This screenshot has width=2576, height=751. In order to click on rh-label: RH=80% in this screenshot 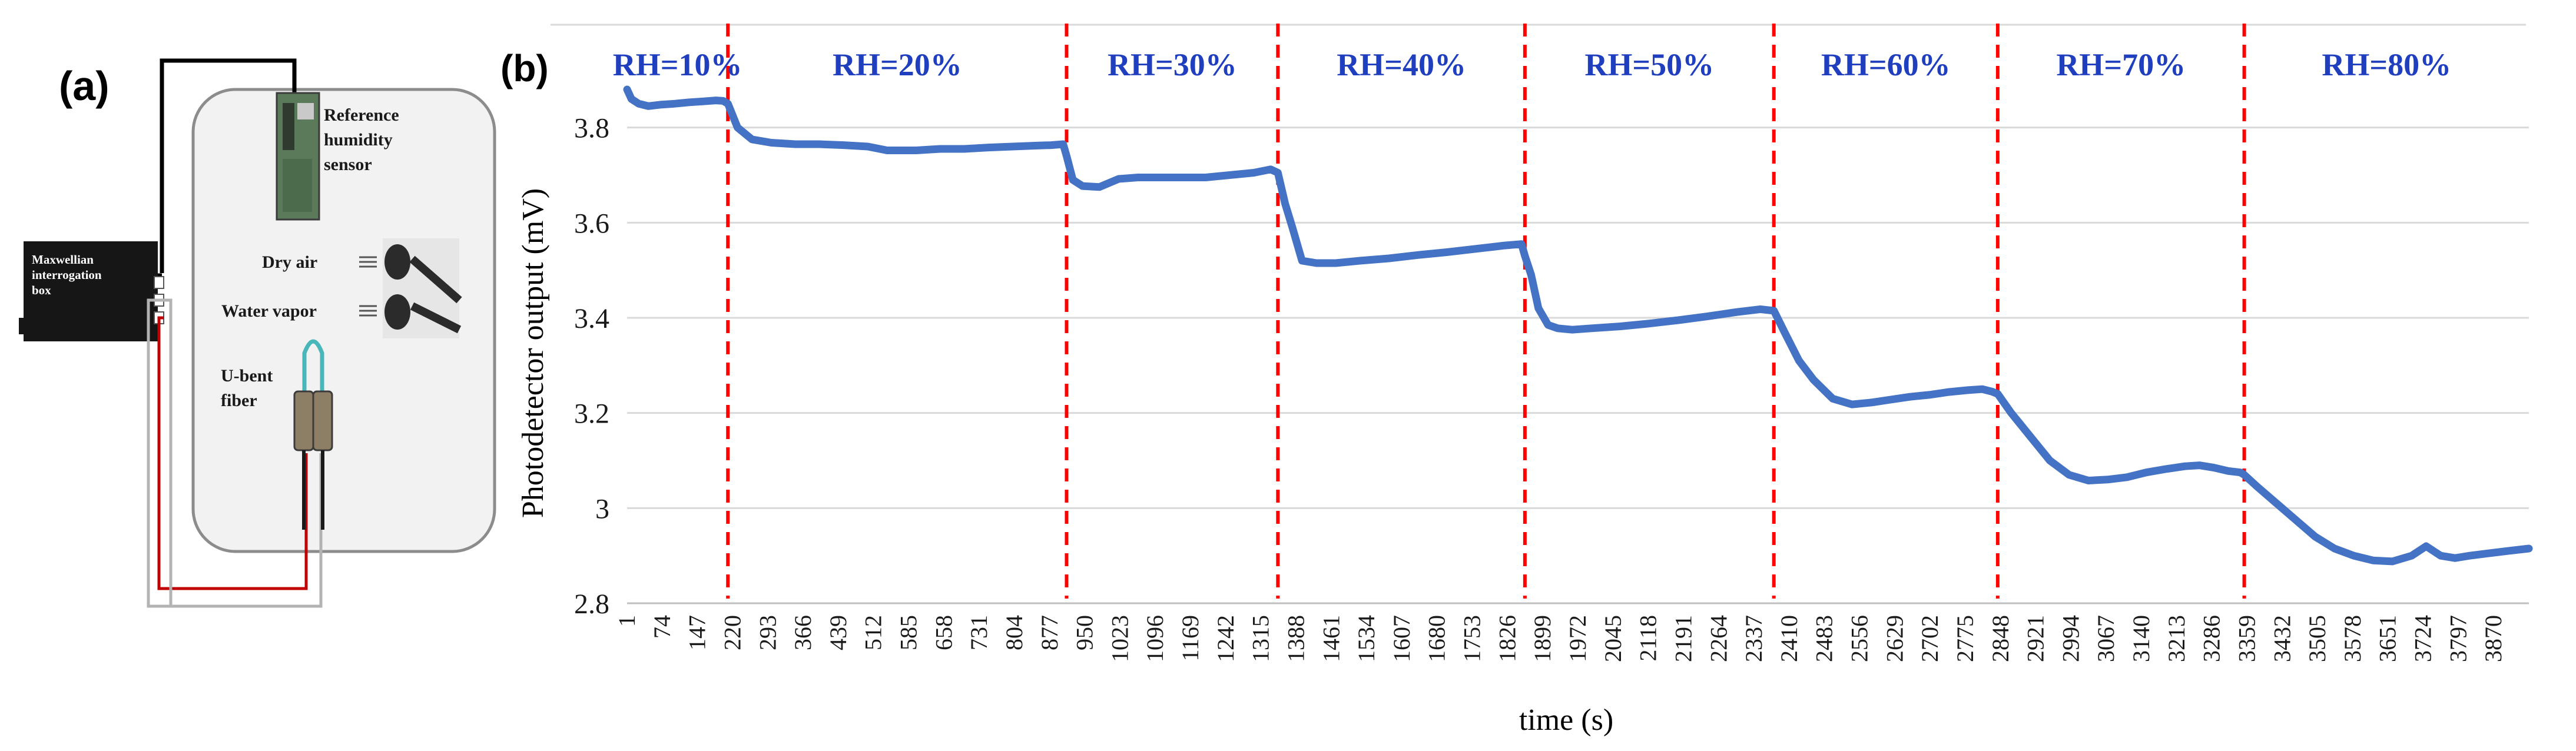, I will do `click(2386, 64)`.